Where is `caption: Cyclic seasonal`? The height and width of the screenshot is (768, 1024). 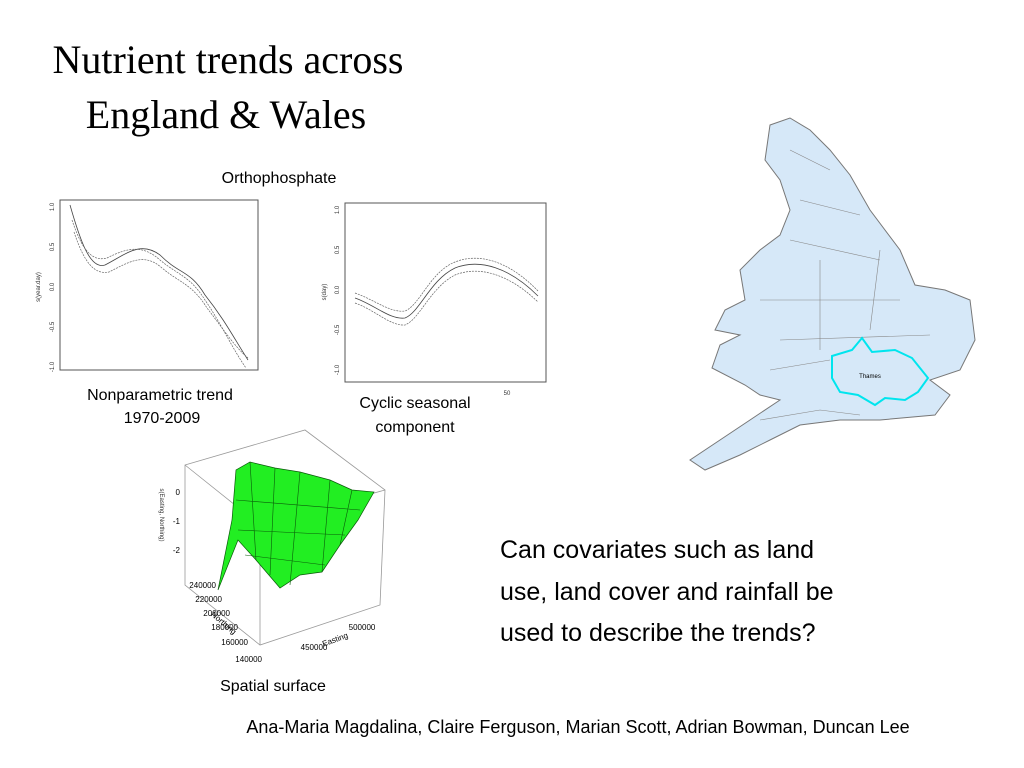
caption: Cyclic seasonal is located at coordinates (414, 403).